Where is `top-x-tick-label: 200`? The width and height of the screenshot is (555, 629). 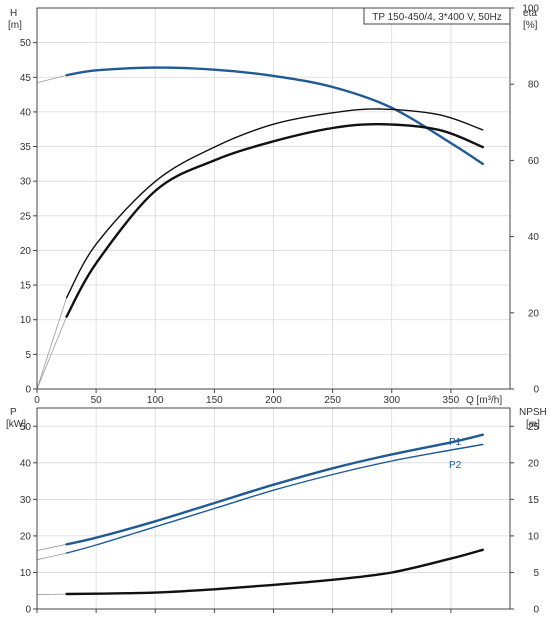 top-x-tick-label: 200 is located at coordinates (273, 400).